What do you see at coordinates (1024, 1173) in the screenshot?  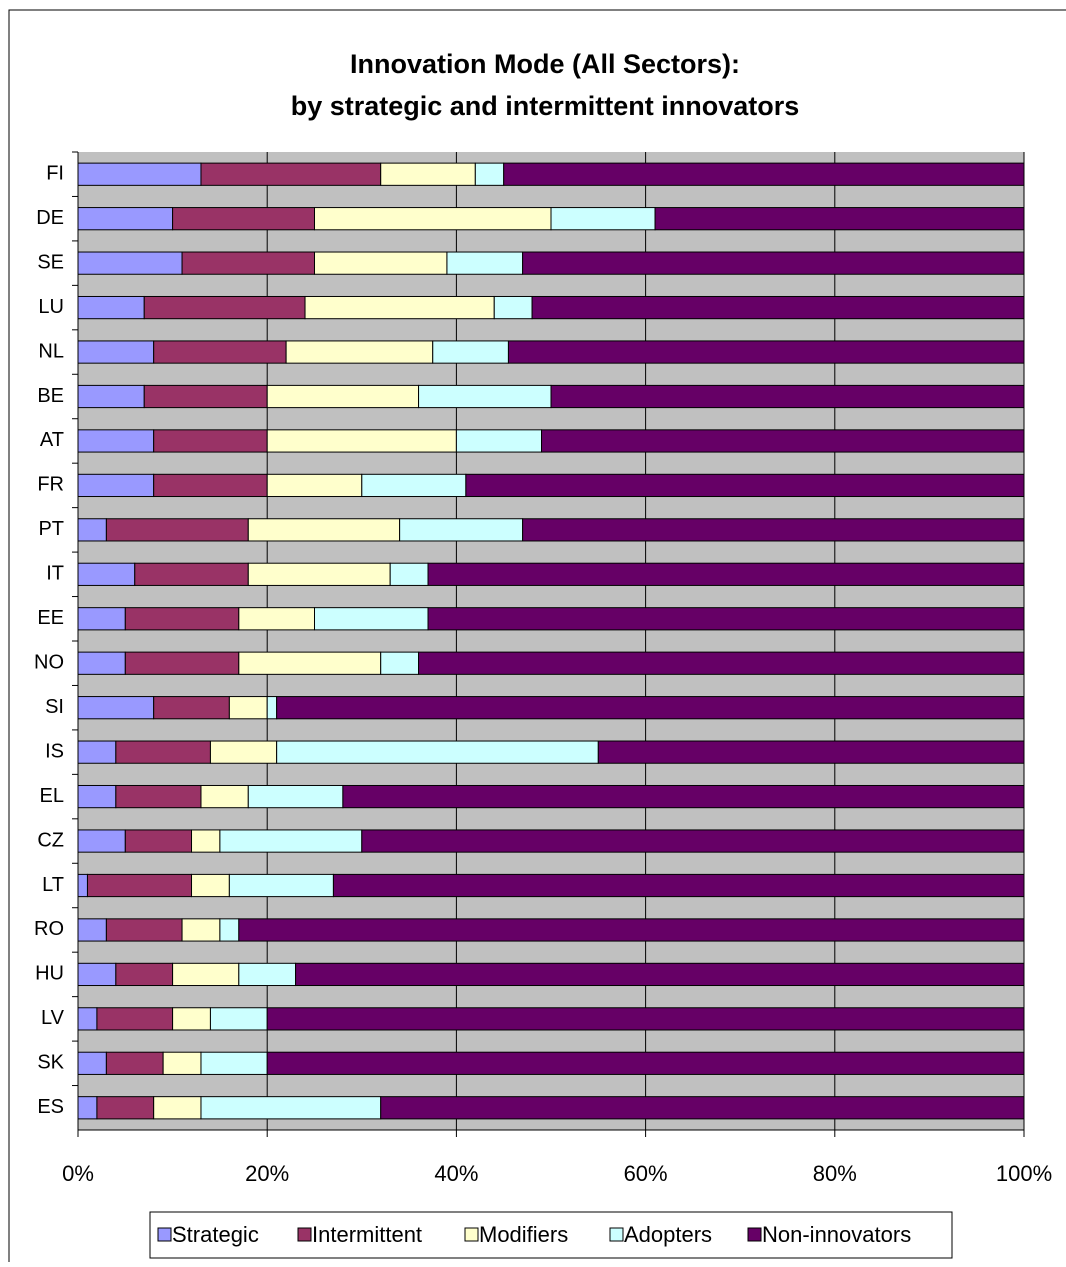 I see `x-tick-label: 100%` at bounding box center [1024, 1173].